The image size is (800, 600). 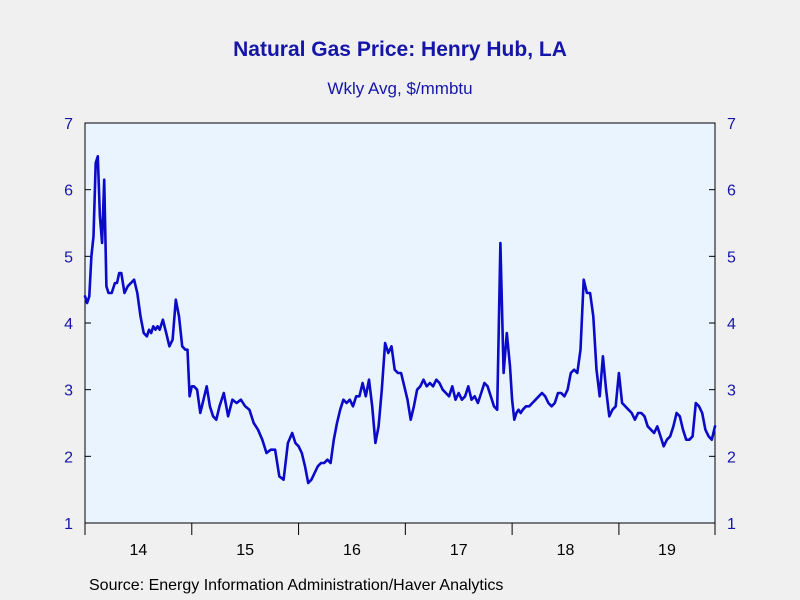 I want to click on chart-title: Natural Gas Price: Henry Hub, LA, so click(x=400, y=49).